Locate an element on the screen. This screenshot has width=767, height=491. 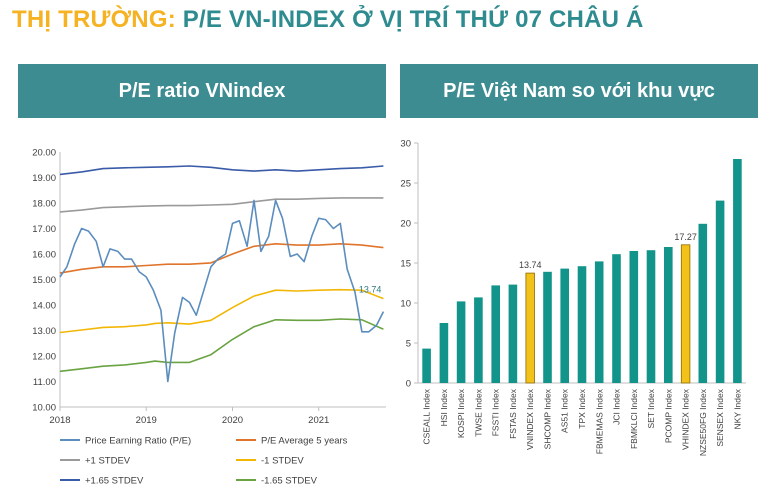
bar-category-label-5: FSTAS Index is located at coordinates (513, 413).